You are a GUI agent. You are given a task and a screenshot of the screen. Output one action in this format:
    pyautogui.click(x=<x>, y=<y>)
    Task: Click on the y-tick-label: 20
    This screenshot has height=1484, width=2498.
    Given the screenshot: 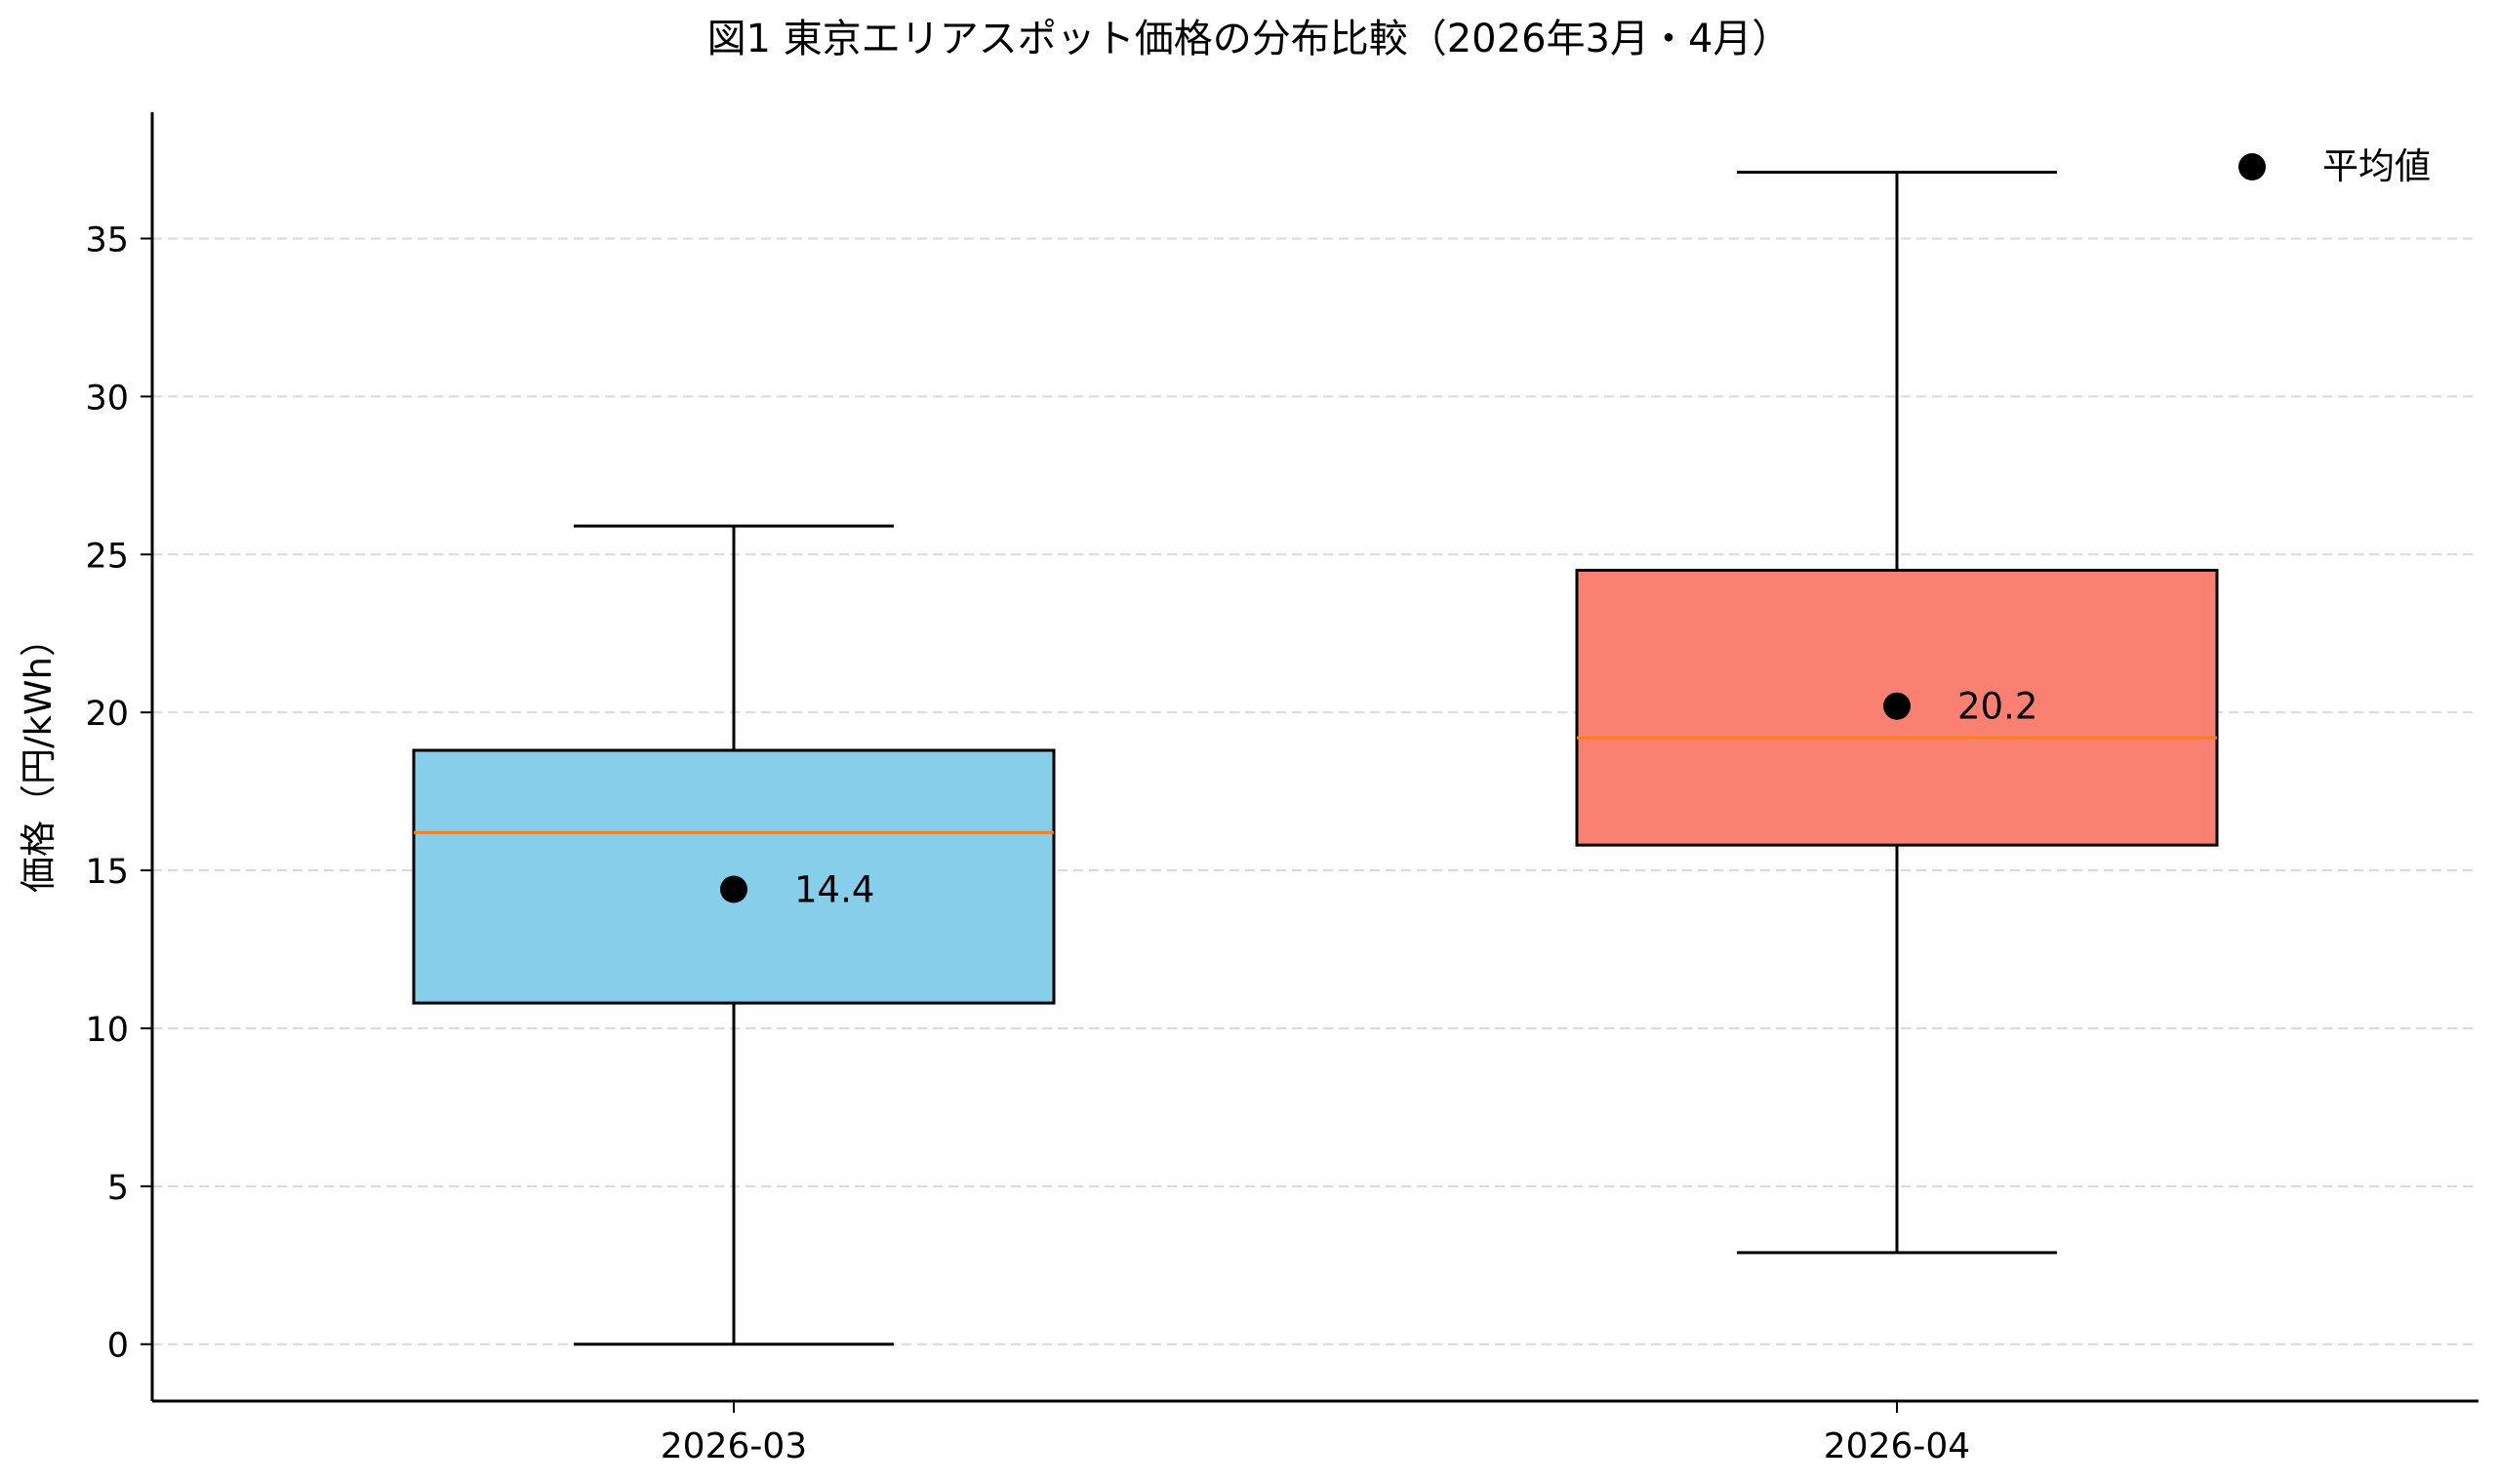 What is the action you would take?
    pyautogui.click(x=107, y=714)
    